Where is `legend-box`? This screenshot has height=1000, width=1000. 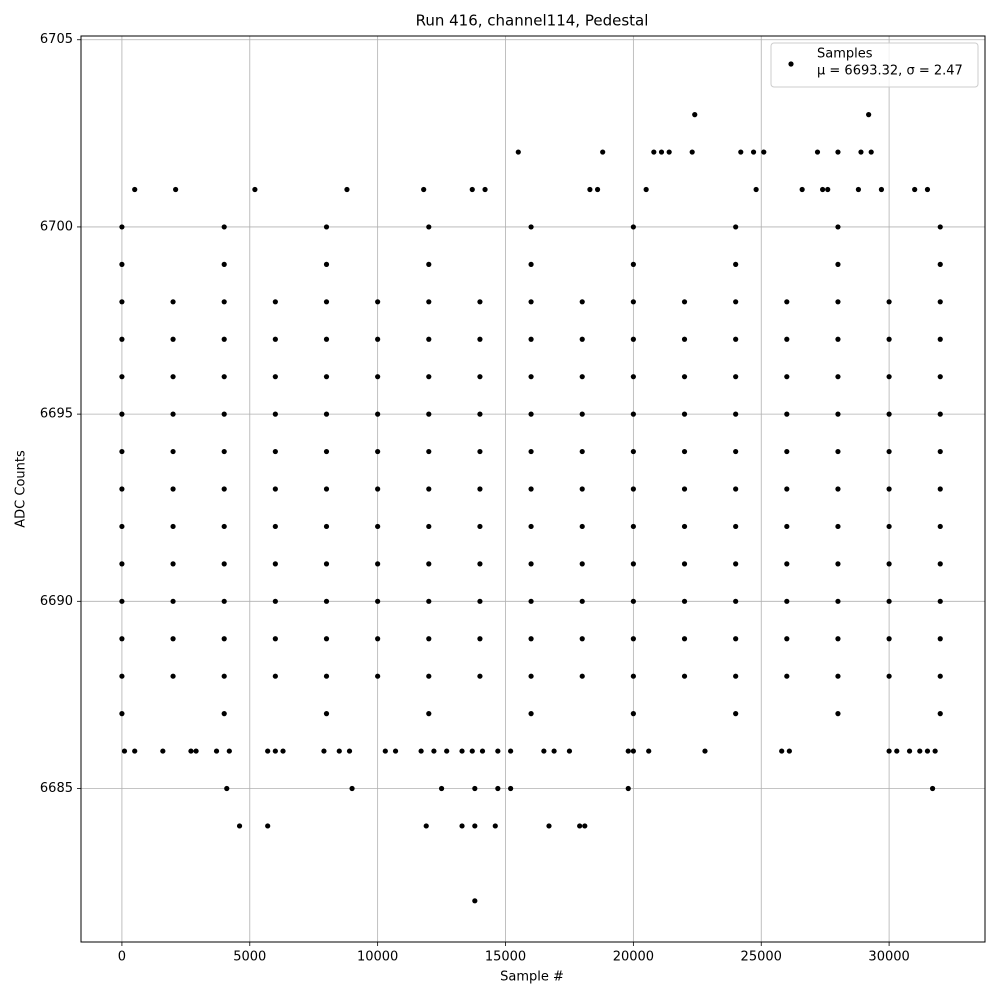 legend-box is located at coordinates (874, 65).